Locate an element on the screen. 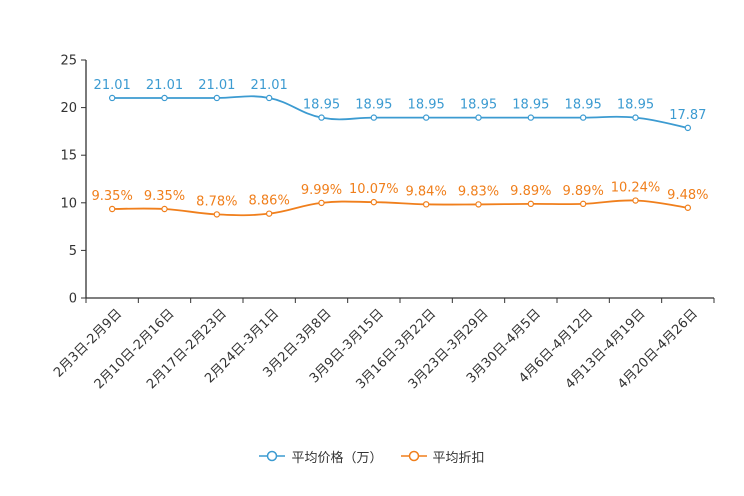  legend-item-0: 平均价格（万） is located at coordinates (321, 456).